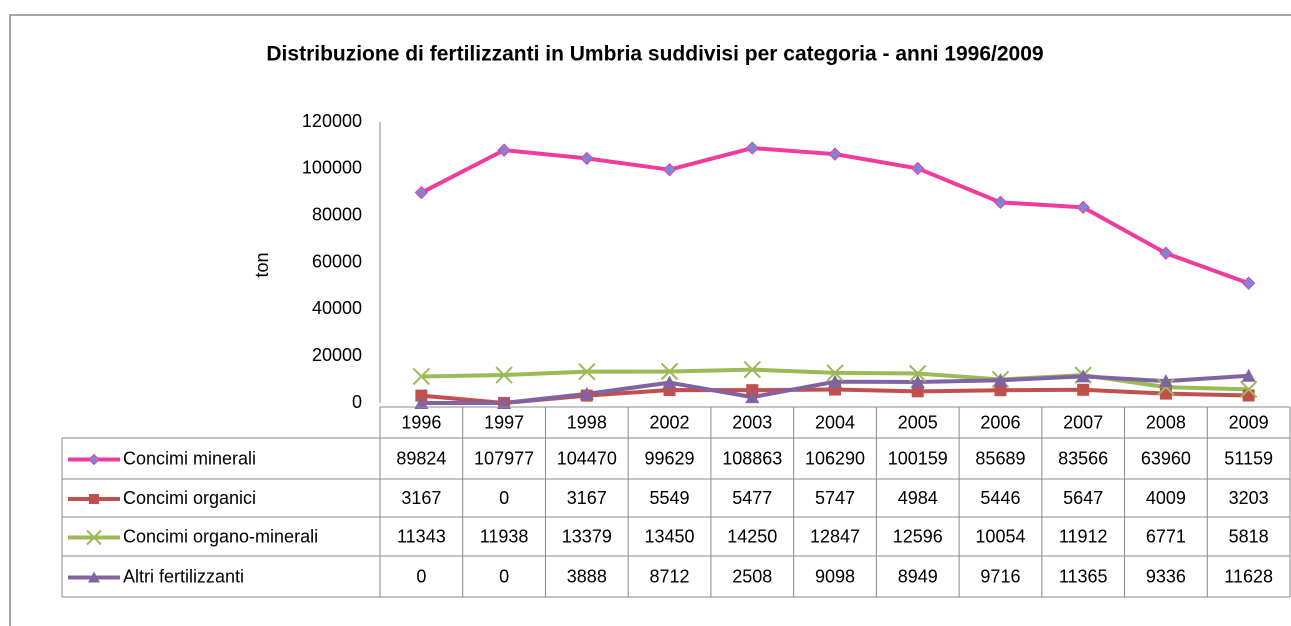 The height and width of the screenshot is (626, 1291). I want to click on table-value: 12596, so click(918, 536).